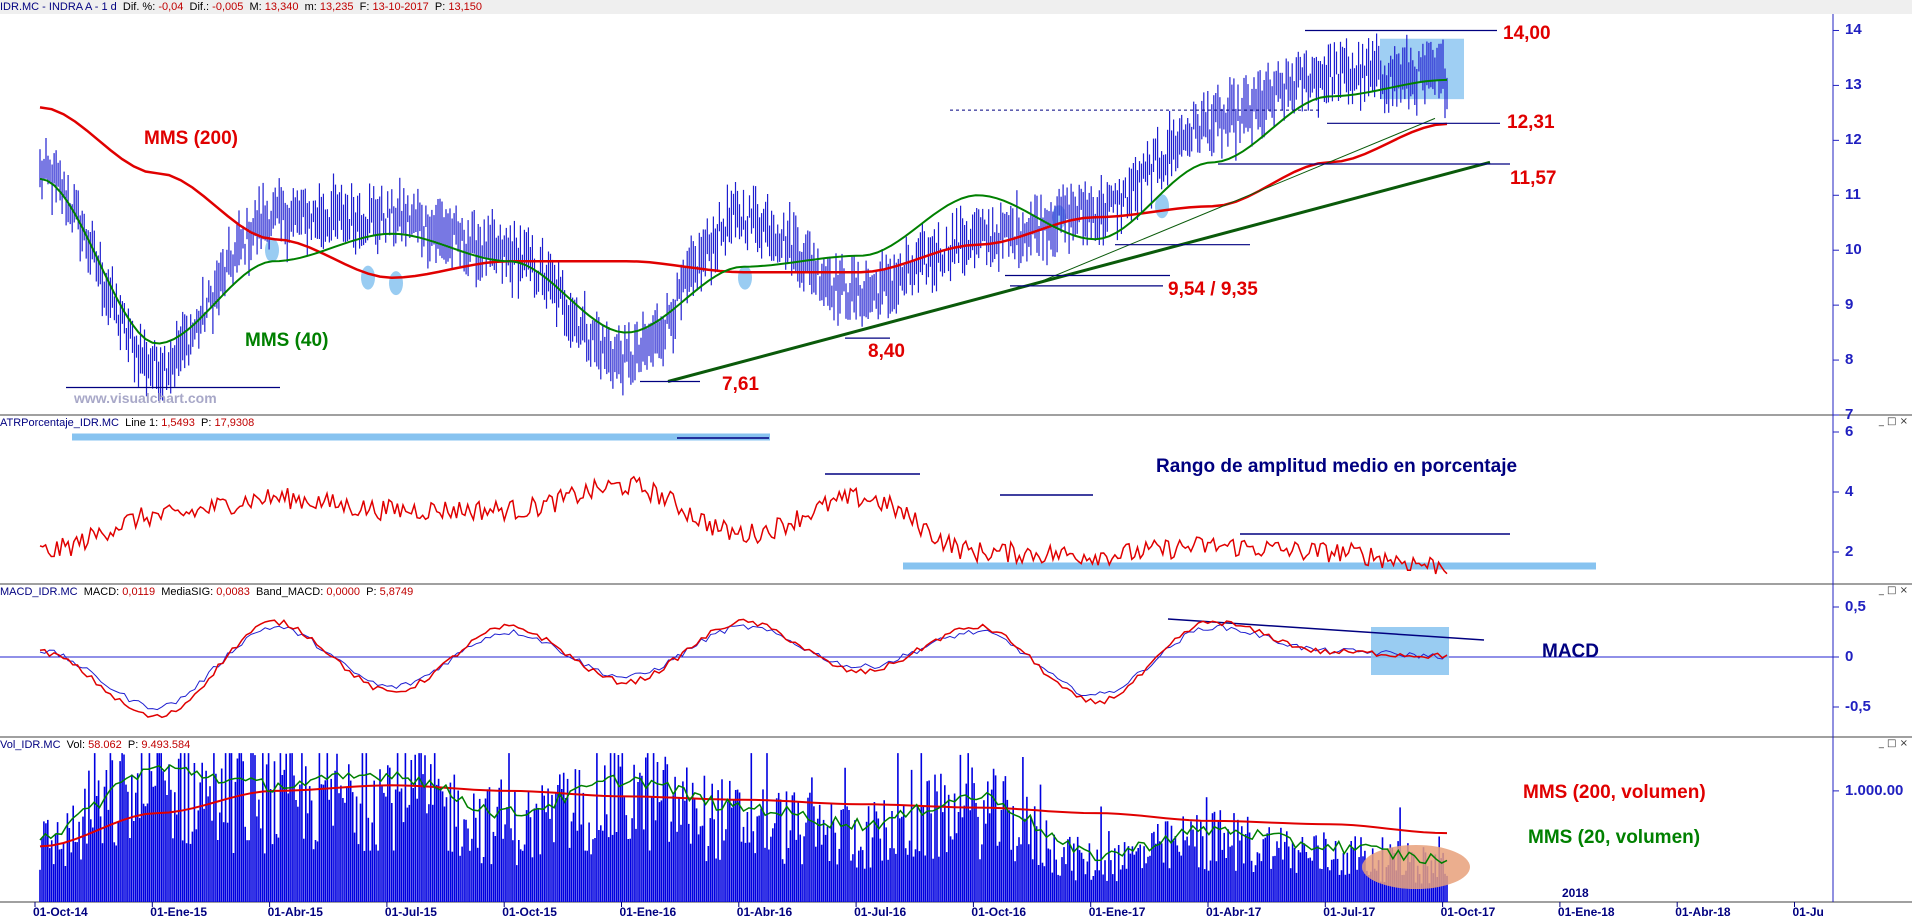  I want to click on macd-highlight, so click(1410, 651).